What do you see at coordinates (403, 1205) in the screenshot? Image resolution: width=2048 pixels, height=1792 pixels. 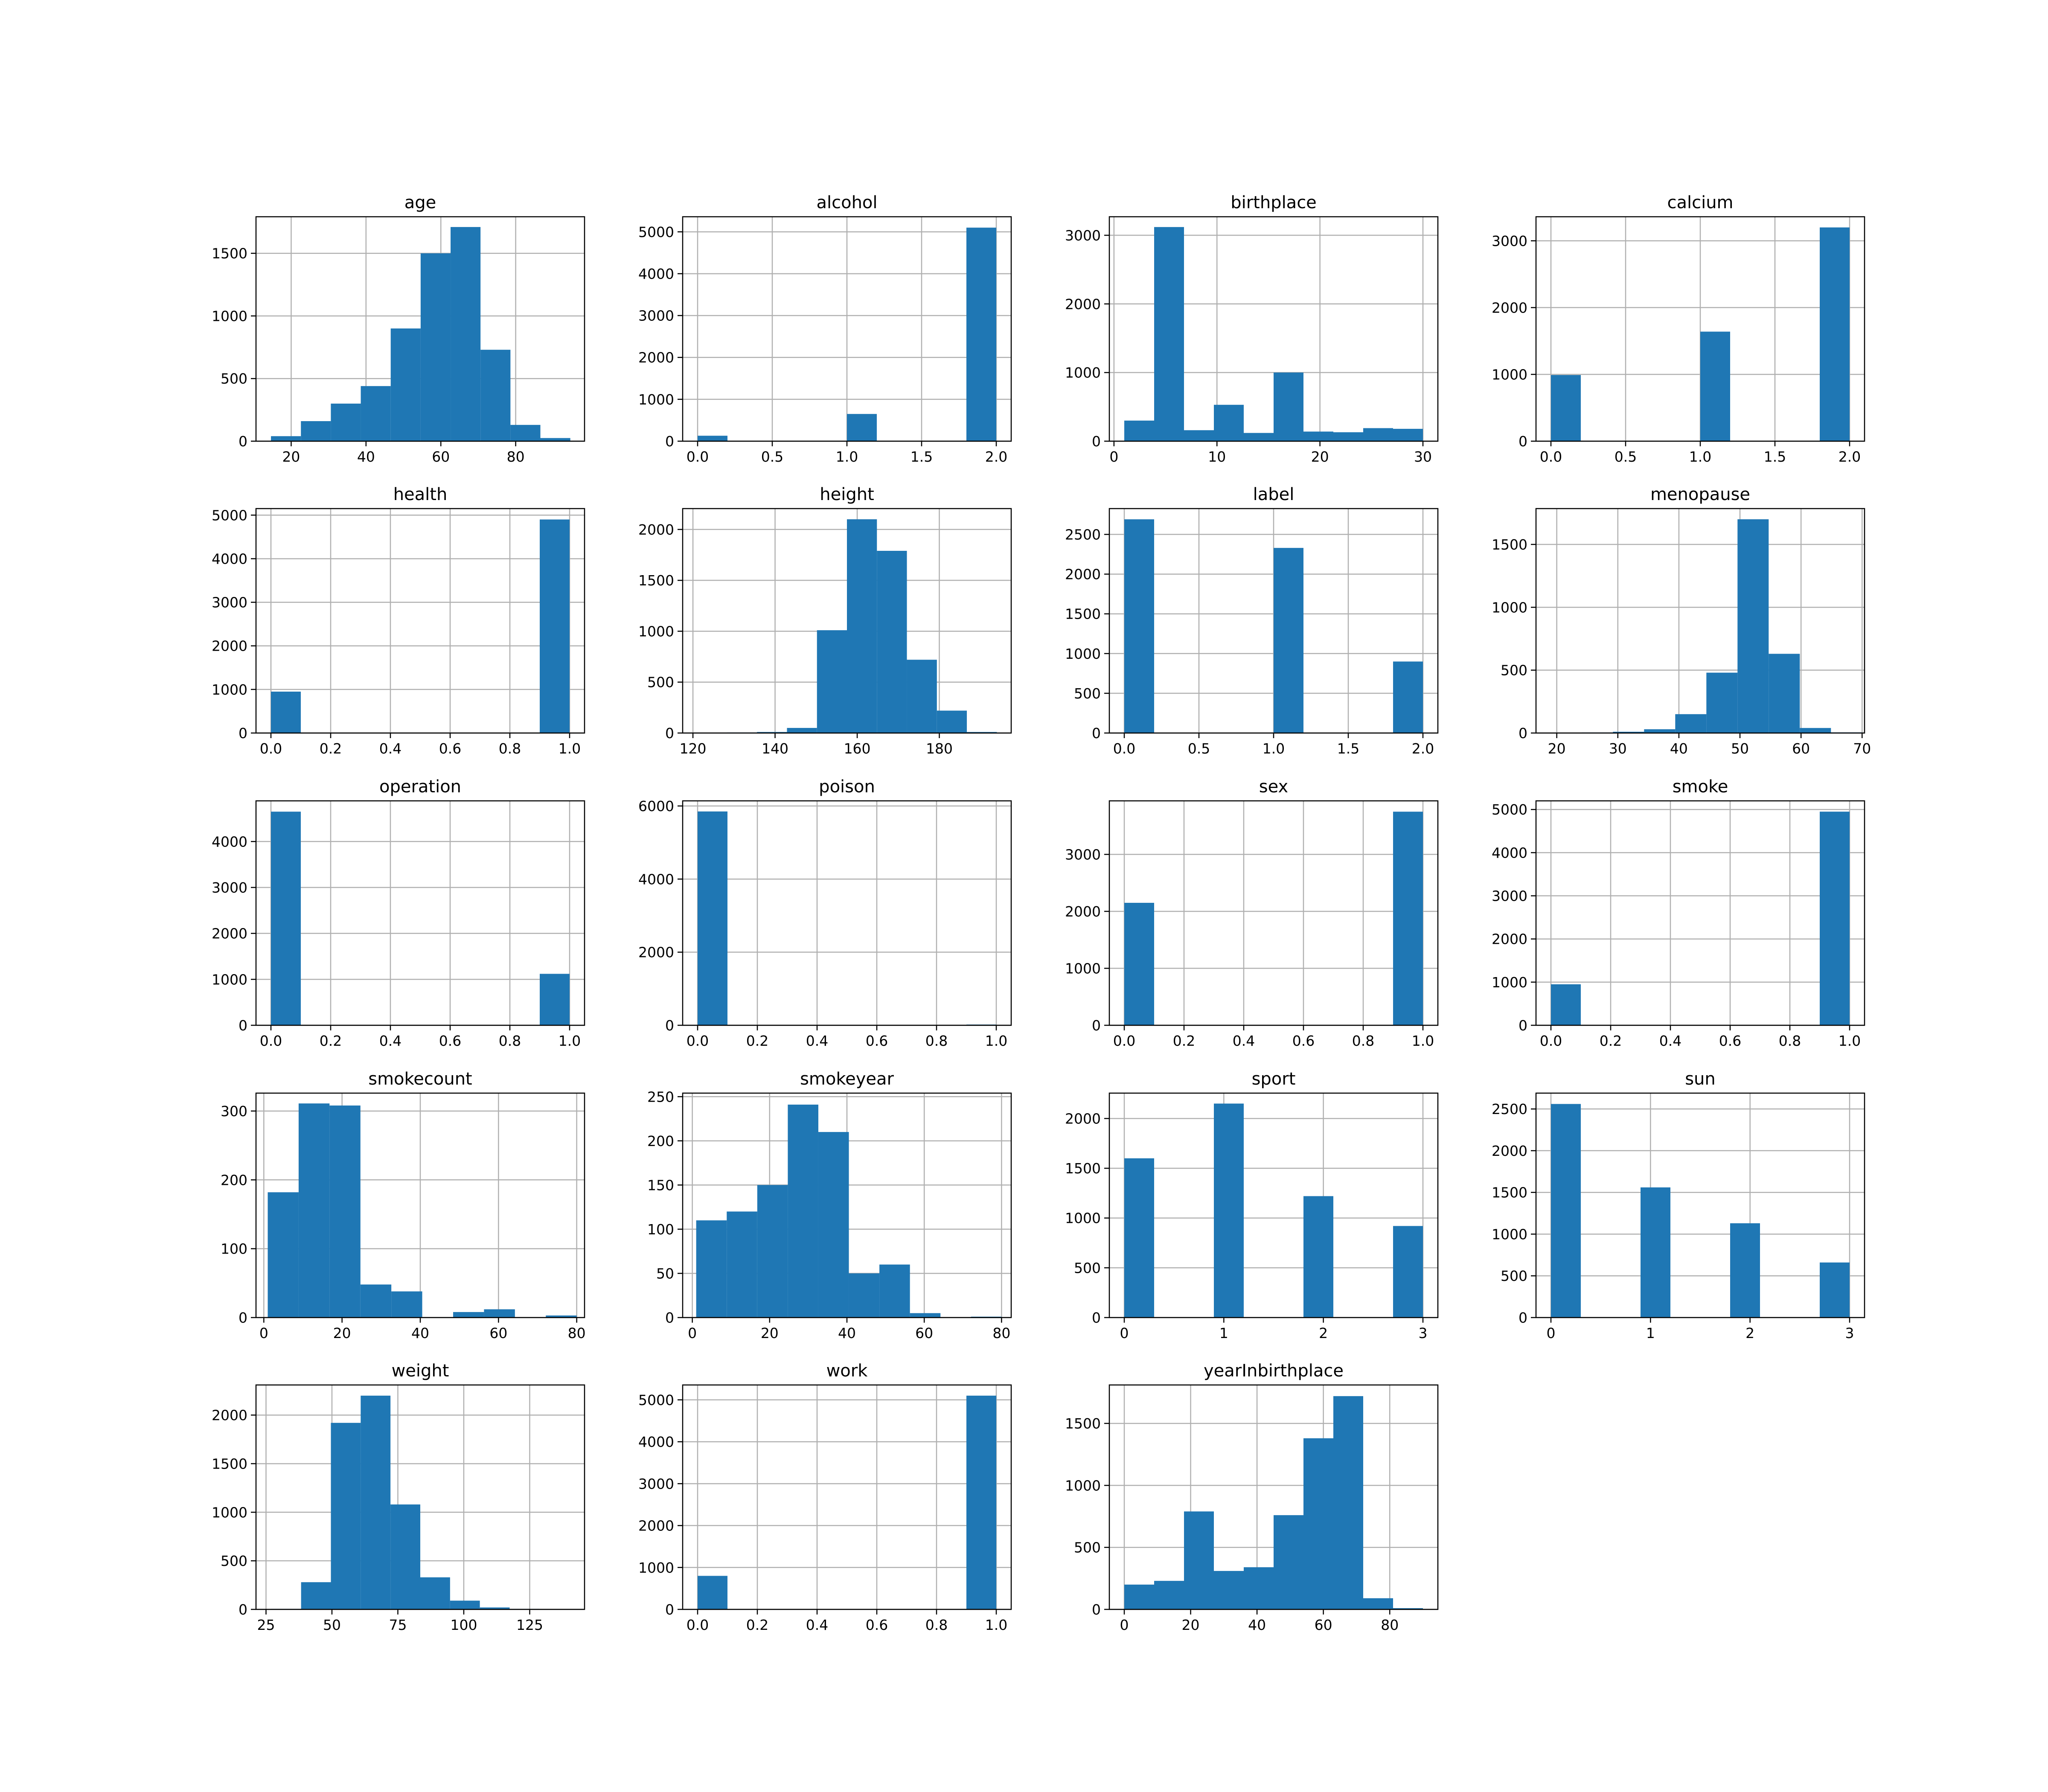 I see `subplot-smokecount: 0 20 40 60 80 0 100 200 300 smokecount` at bounding box center [403, 1205].